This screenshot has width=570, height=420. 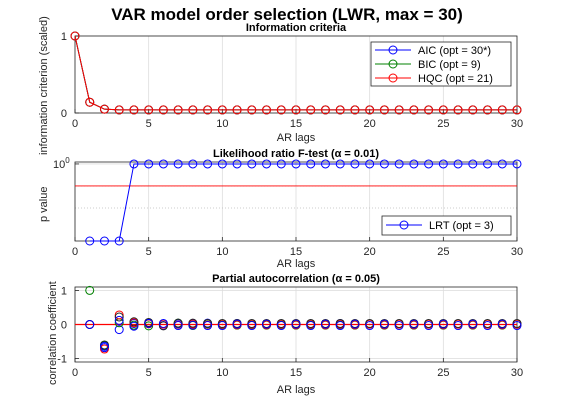 I want to click on legend-hqc-label: HQC (opt = 21), so click(x=455, y=79).